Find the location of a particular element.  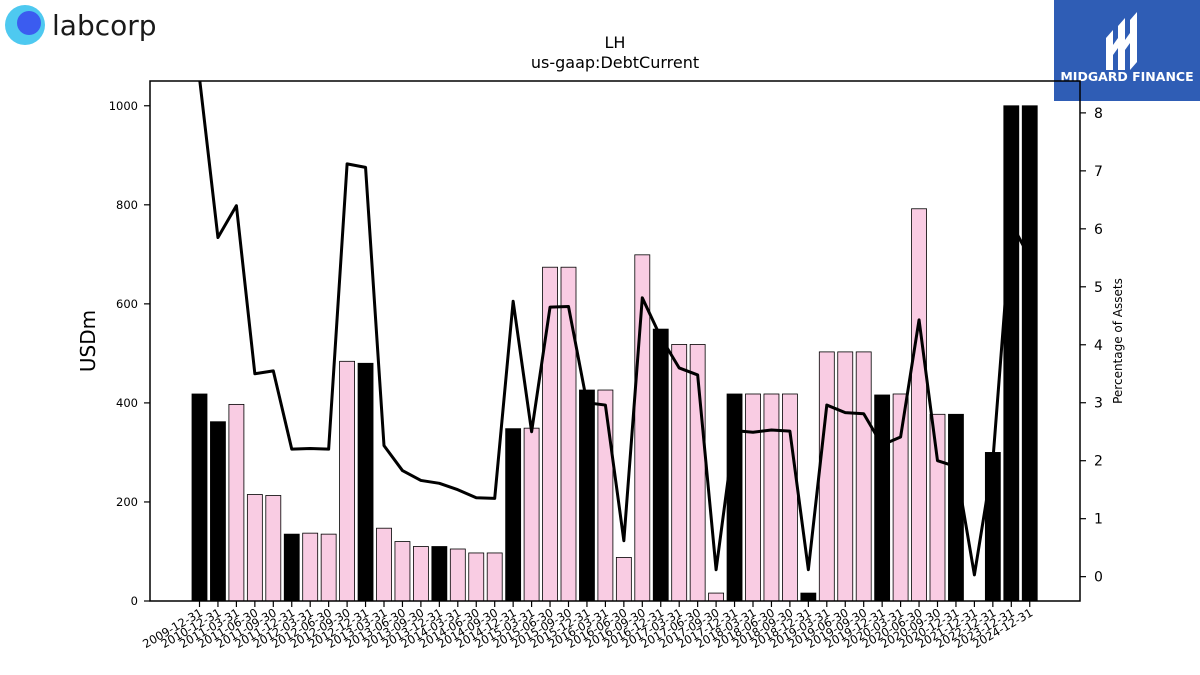

labcorp-wordmark: labcorp is located at coordinates (104, 25).